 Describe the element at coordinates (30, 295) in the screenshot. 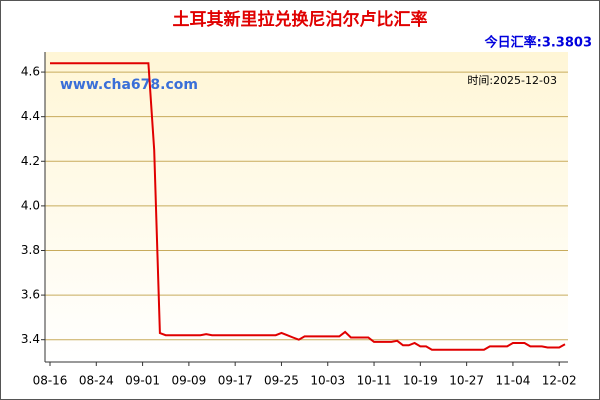

I see `y-tick-label: 3.6` at that location.